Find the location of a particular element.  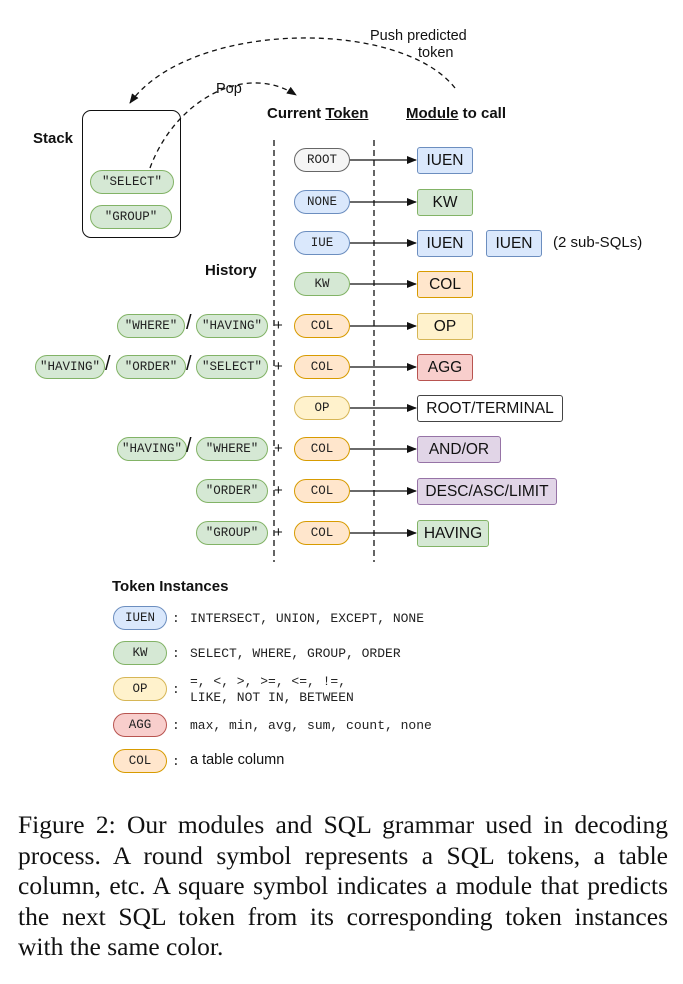

legend-token-agg: AGG is located at coordinates (140, 725).